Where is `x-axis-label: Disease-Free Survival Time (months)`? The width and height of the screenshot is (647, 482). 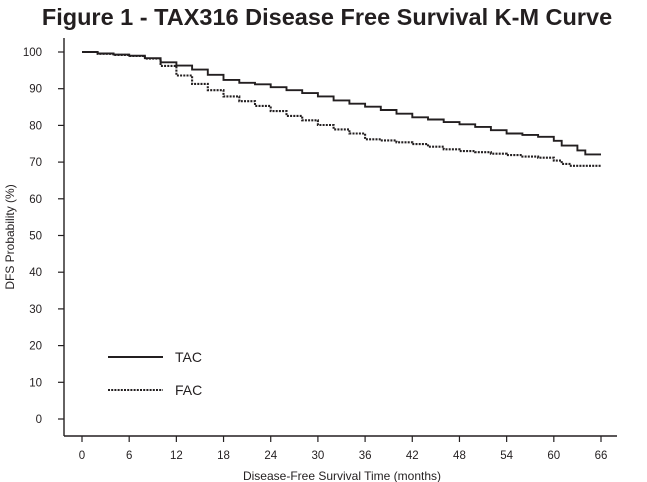 x-axis-label: Disease-Free Survival Time (months) is located at coordinates (342, 475).